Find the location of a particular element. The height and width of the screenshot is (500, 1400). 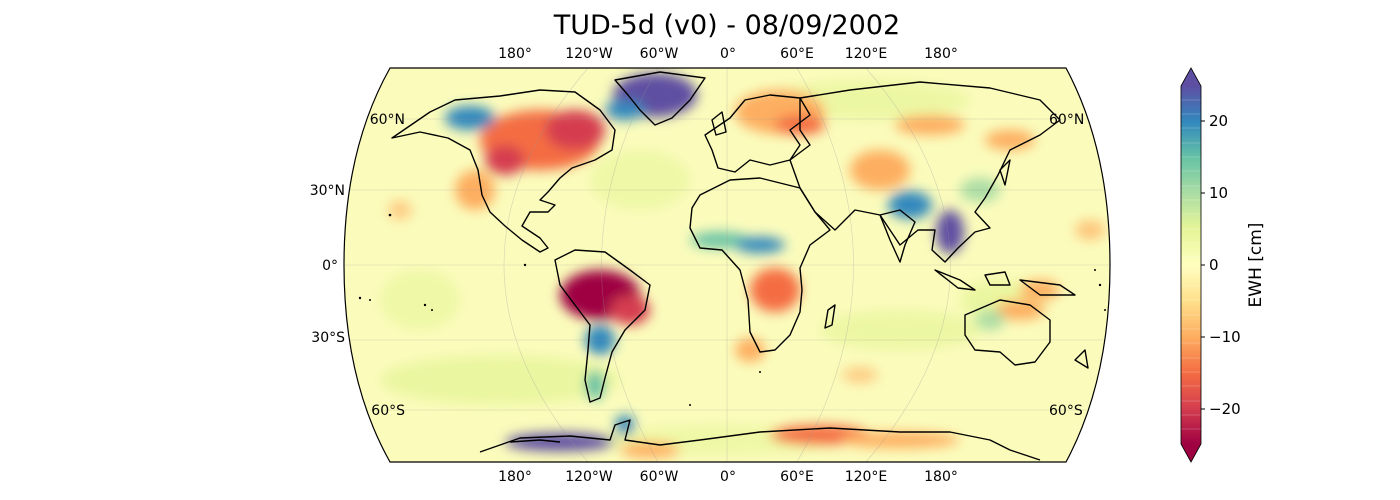

colorbar: 20 10 0 −10 −20 EWH [cm] is located at coordinates (1223, 265).